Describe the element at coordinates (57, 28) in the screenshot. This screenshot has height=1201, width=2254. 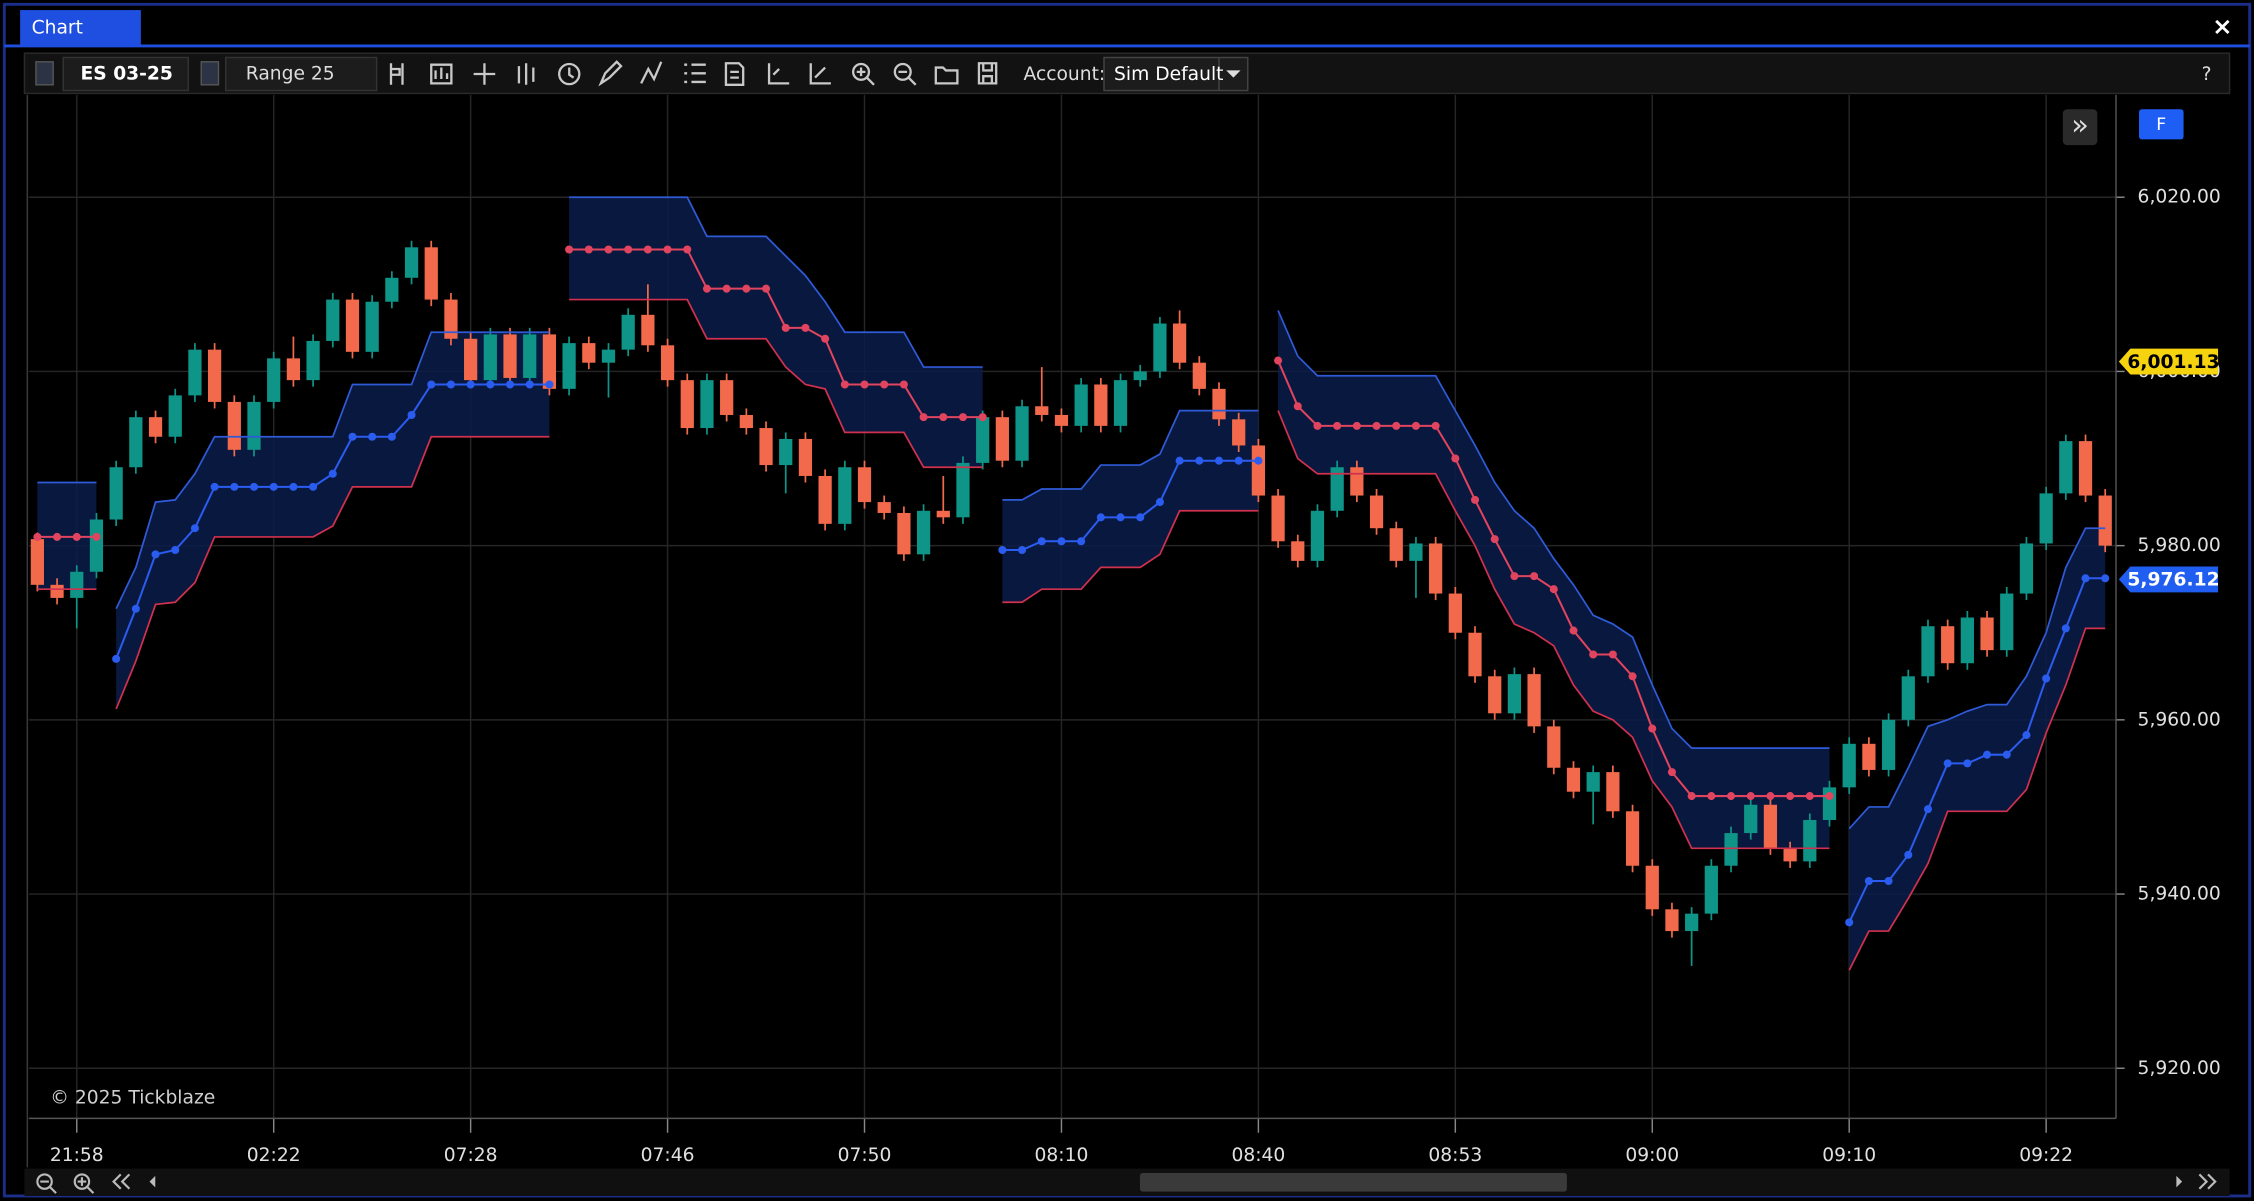
I see `tab-title: Chart` at that location.